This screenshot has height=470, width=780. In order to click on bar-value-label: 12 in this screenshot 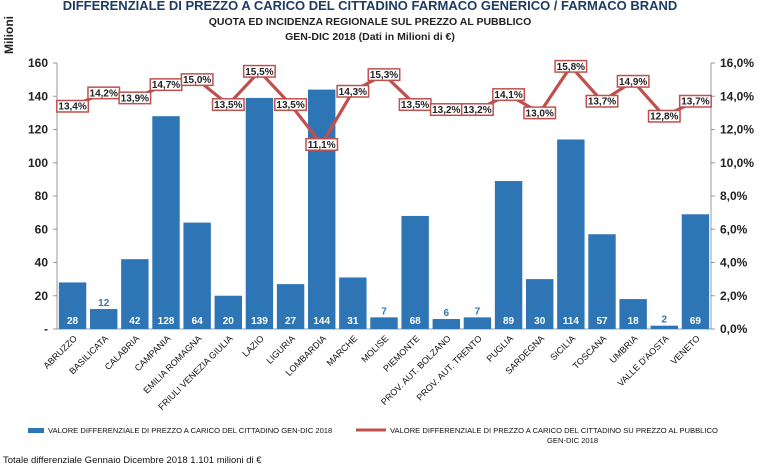, I will do `click(104, 303)`.